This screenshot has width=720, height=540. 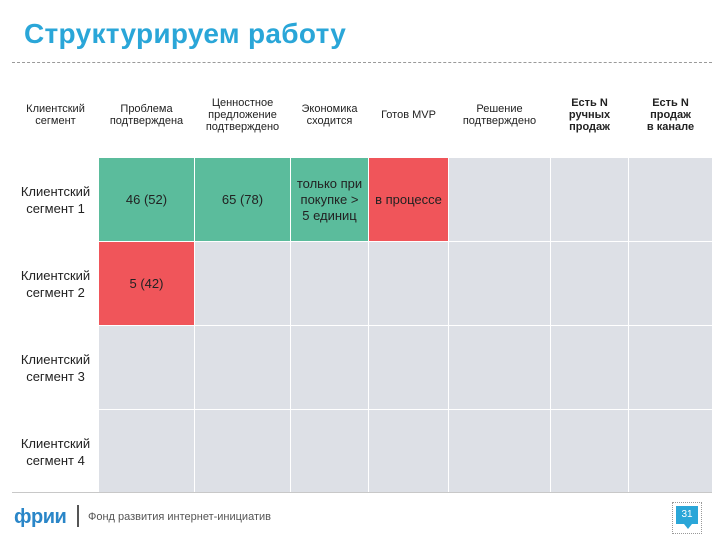 What do you see at coordinates (329, 115) in the screenshot?
I see `col-header-economics: Экономика сходится` at bounding box center [329, 115].